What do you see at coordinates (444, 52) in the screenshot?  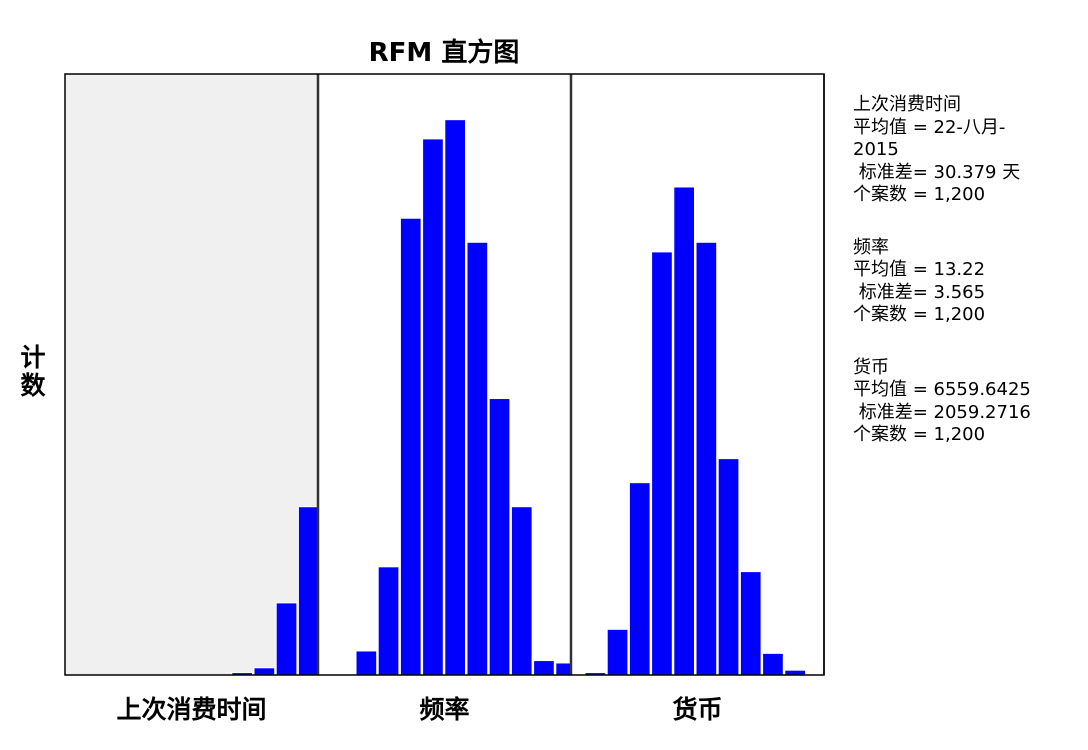 I see `chart-title: RFM 直方图` at bounding box center [444, 52].